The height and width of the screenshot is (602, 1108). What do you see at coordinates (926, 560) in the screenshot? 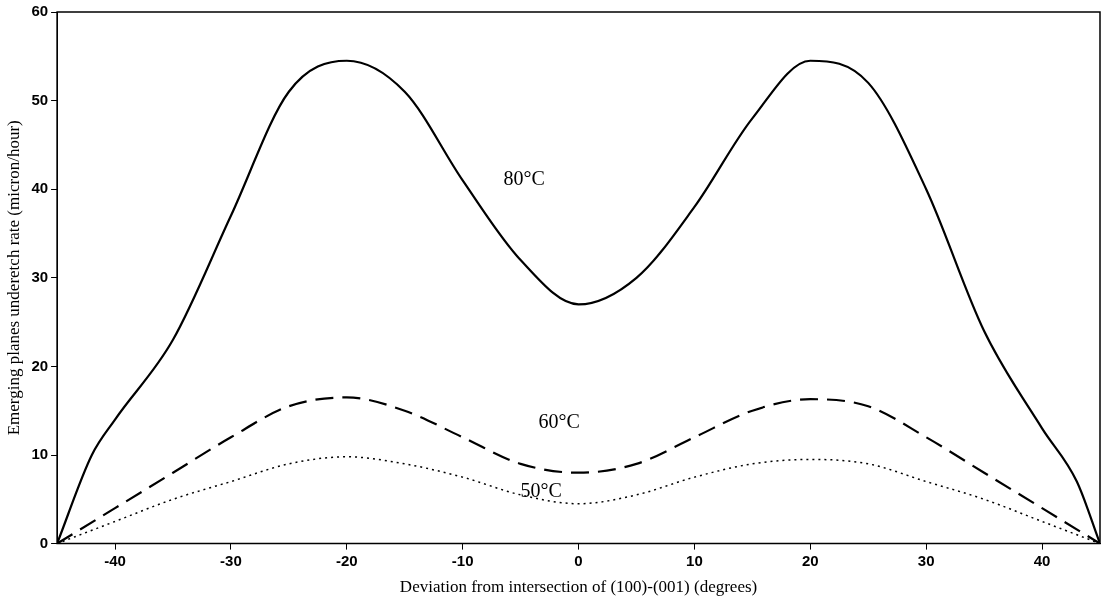
I see `x-tick-label: 30` at bounding box center [926, 560].